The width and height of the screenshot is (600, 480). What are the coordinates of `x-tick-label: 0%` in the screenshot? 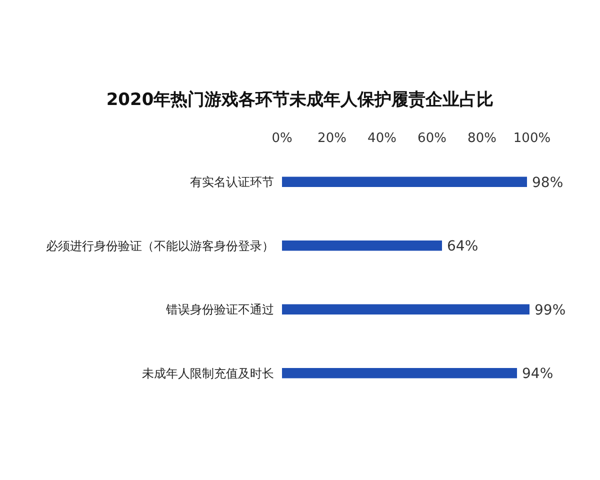 It's located at (282, 138).